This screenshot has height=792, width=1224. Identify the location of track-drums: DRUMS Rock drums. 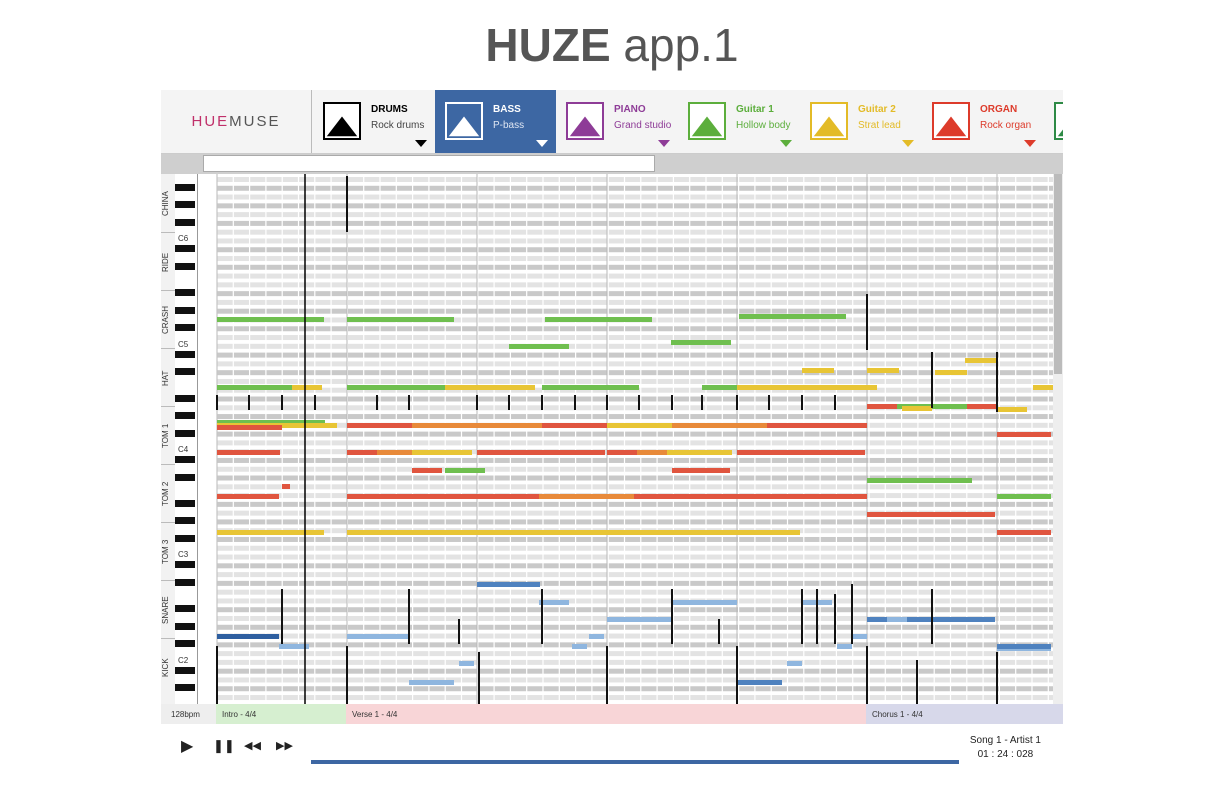
(374, 121).